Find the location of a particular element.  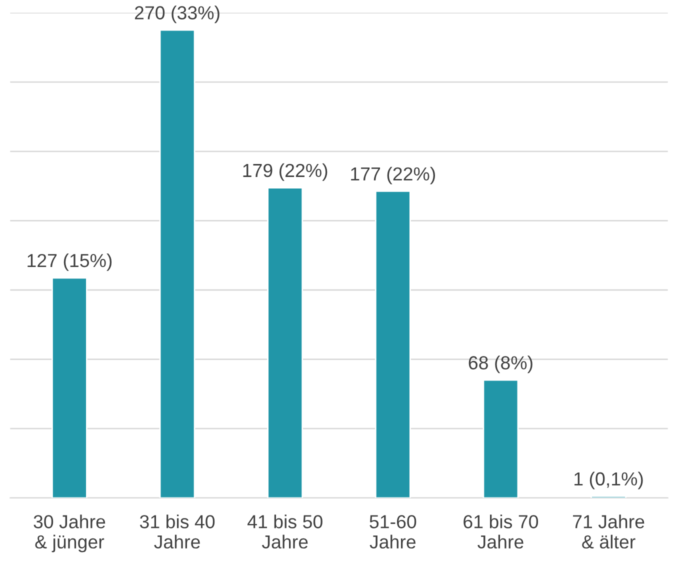

data-label: 270 (33%) is located at coordinates (177, 15).